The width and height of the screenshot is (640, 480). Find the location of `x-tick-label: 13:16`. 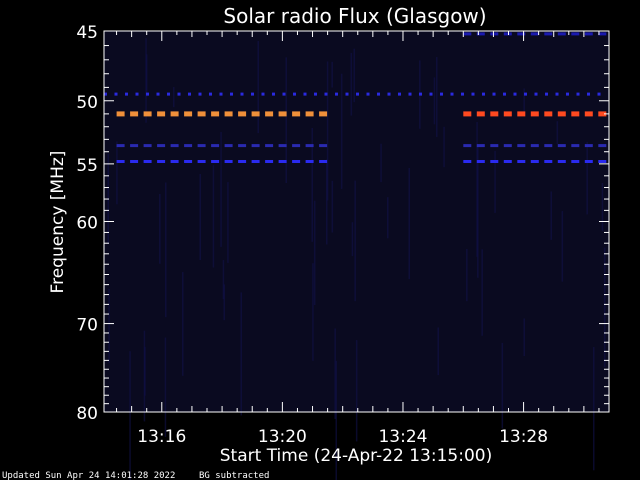

x-tick-label: 13:16 is located at coordinates (161, 437).